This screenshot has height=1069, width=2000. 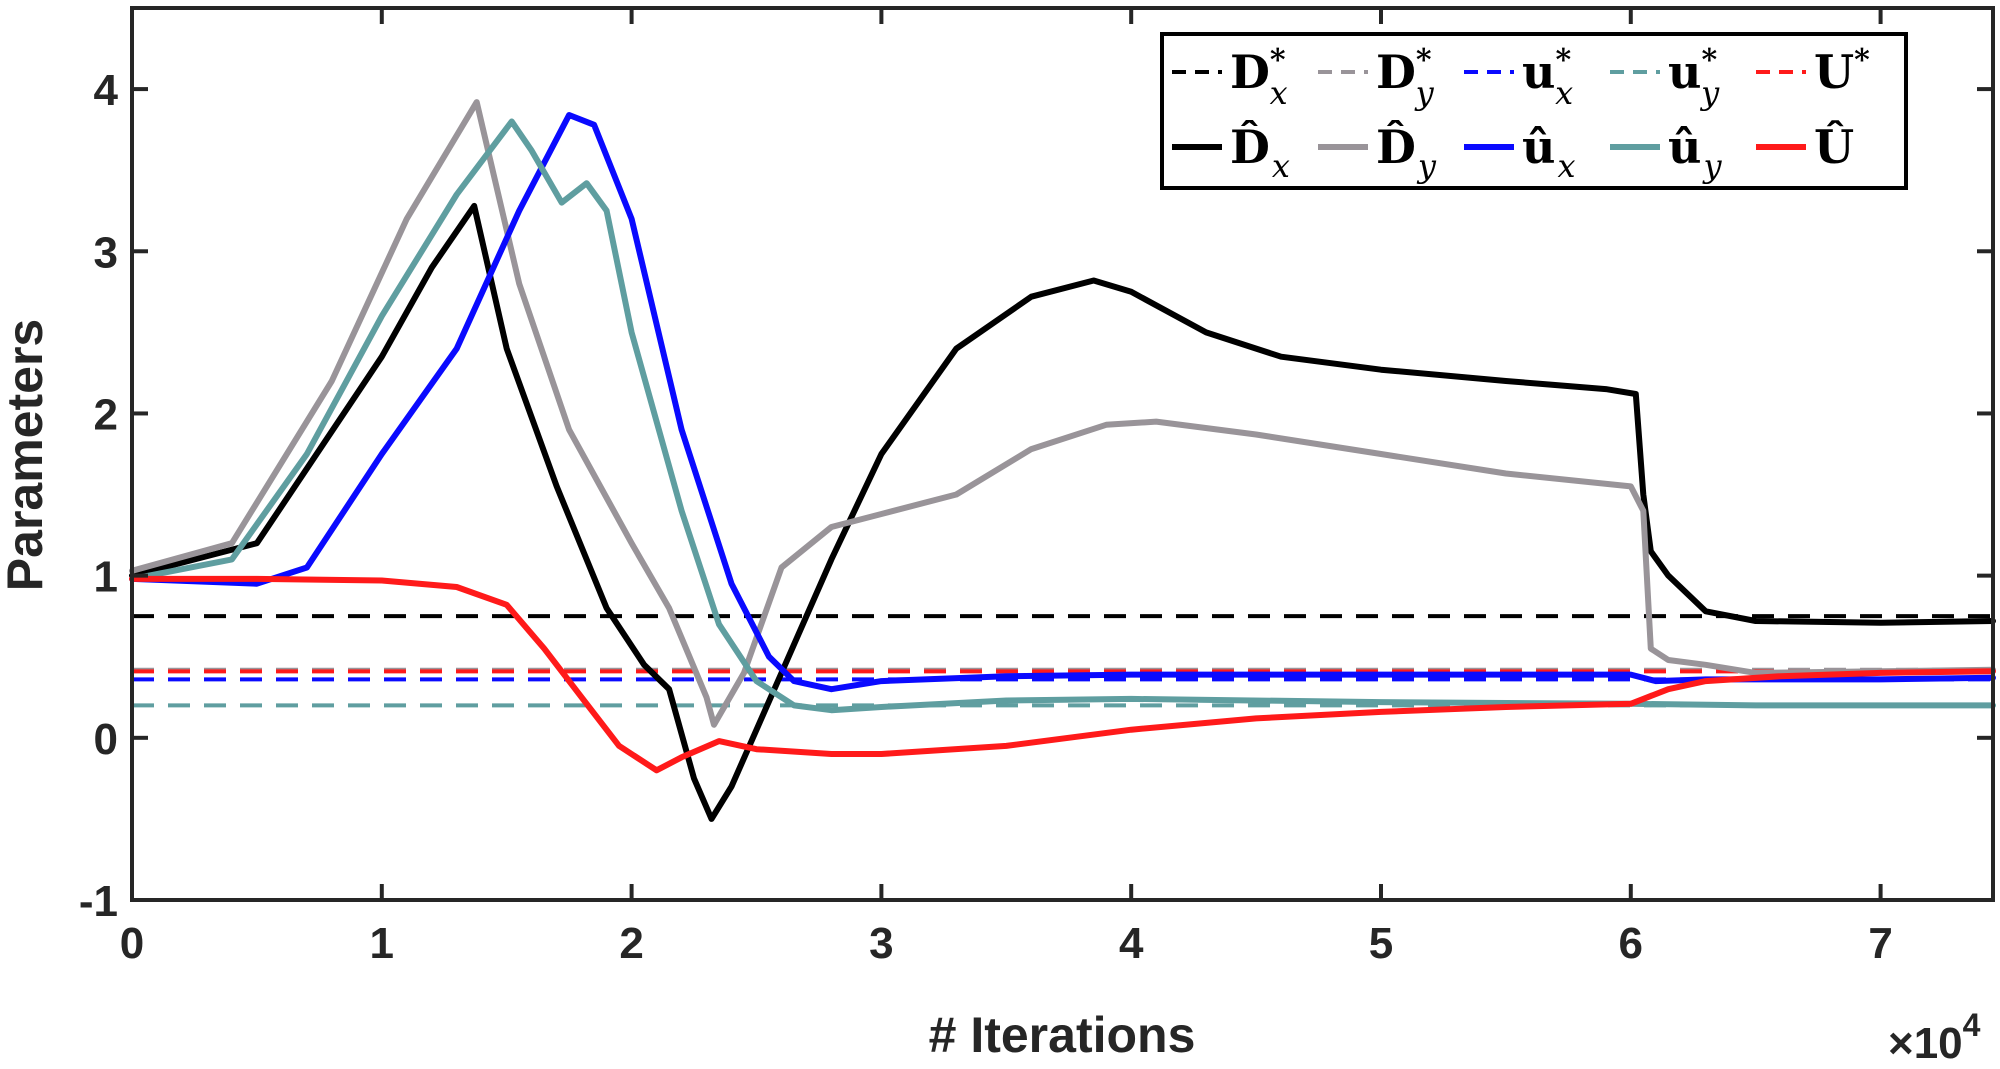 I want to click on legend-label-Dy_hat: D̂y, so click(x=1406, y=152).